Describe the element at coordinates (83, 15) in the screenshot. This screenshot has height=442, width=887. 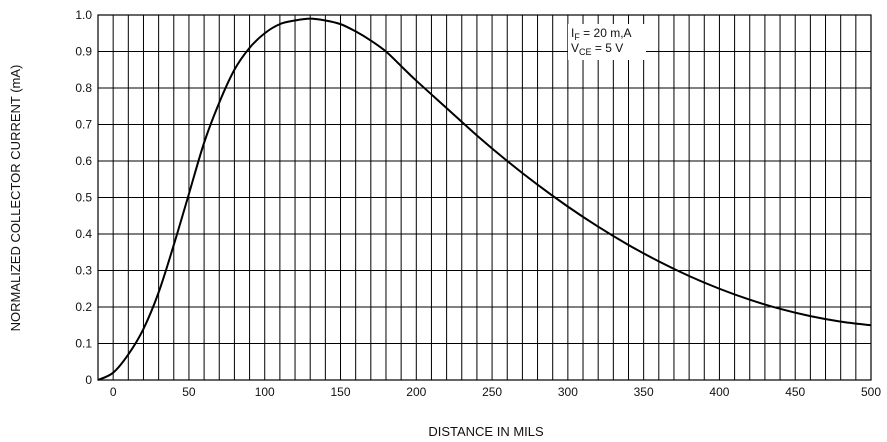
I see `y-tick-label: 1.0` at that location.